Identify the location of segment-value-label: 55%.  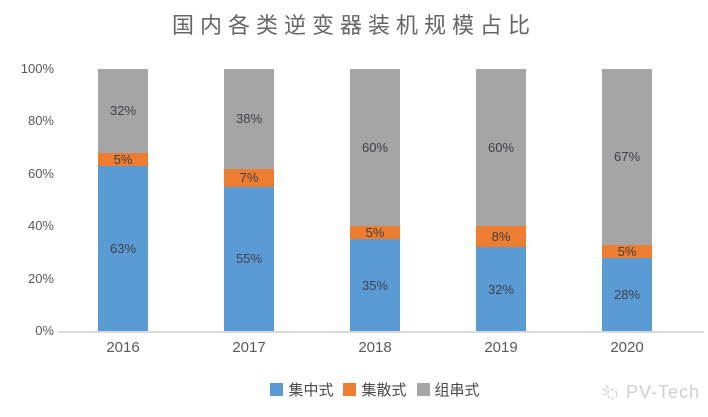
(249, 259).